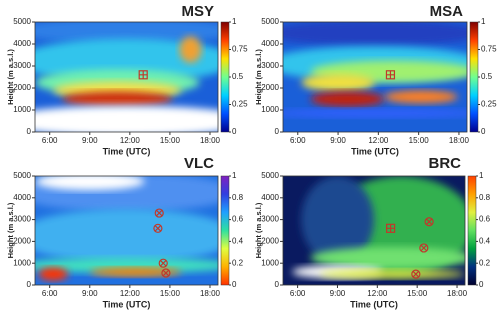 Image resolution: width=500 pixels, height=316 pixels. What do you see at coordinates (199, 163) in the screenshot?
I see `panel-title: VLC` at bounding box center [199, 163].